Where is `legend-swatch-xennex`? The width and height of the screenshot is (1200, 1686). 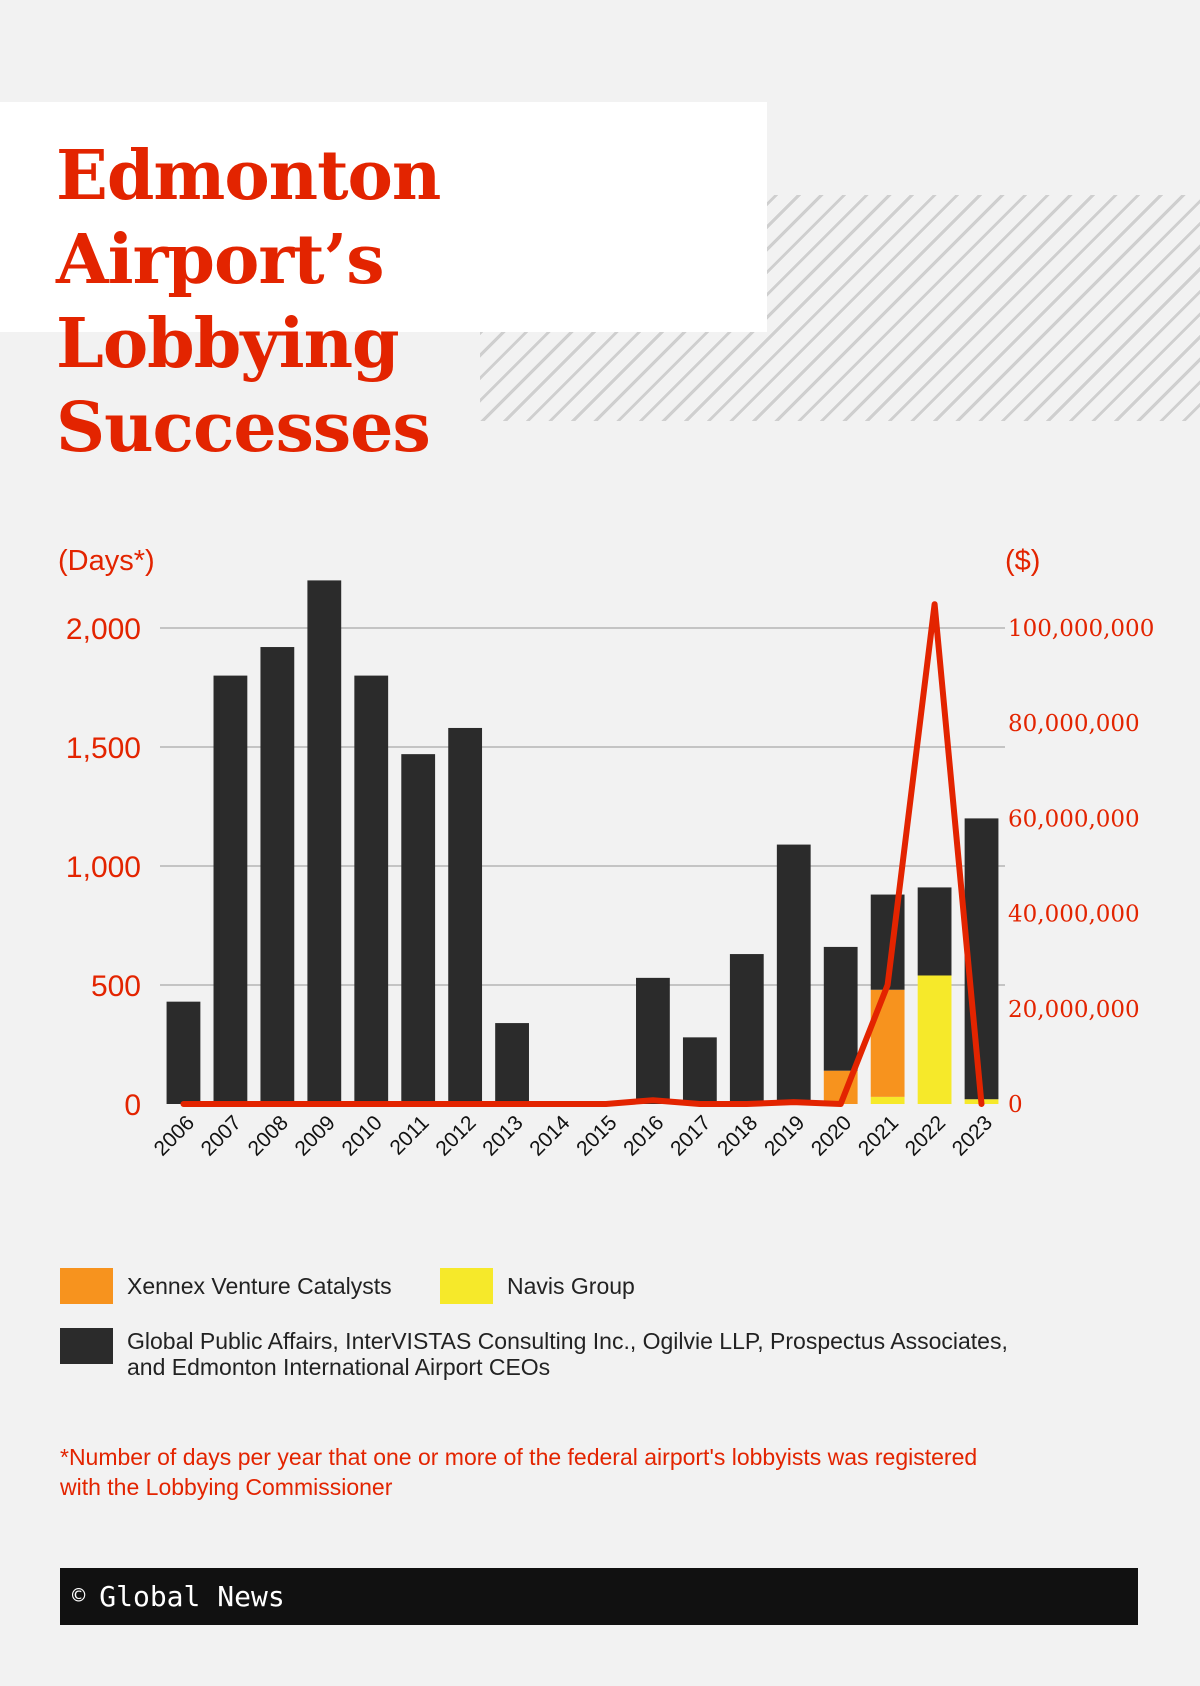
legend-swatch-xennex is located at coordinates (86, 1286).